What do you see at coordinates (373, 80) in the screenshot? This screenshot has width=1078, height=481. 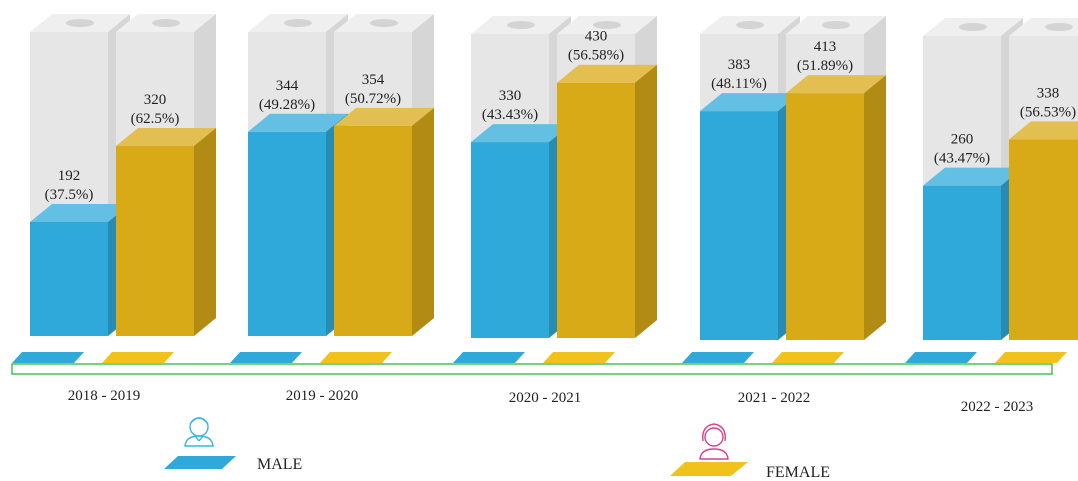 I see `value-label-female-1: 354` at bounding box center [373, 80].